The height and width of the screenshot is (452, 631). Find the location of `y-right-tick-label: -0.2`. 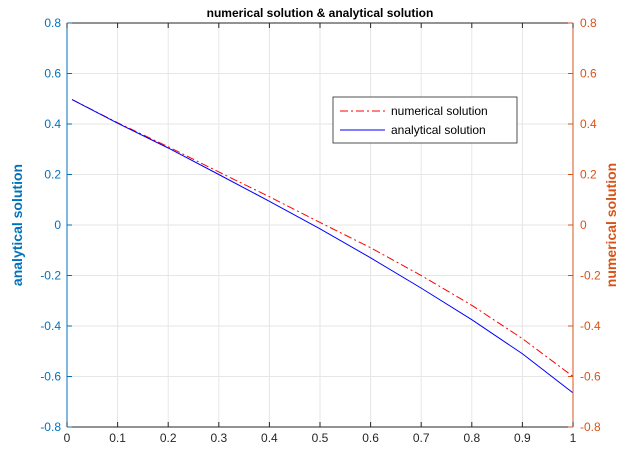

y-right-tick-label: -0.2 is located at coordinates (590, 276).